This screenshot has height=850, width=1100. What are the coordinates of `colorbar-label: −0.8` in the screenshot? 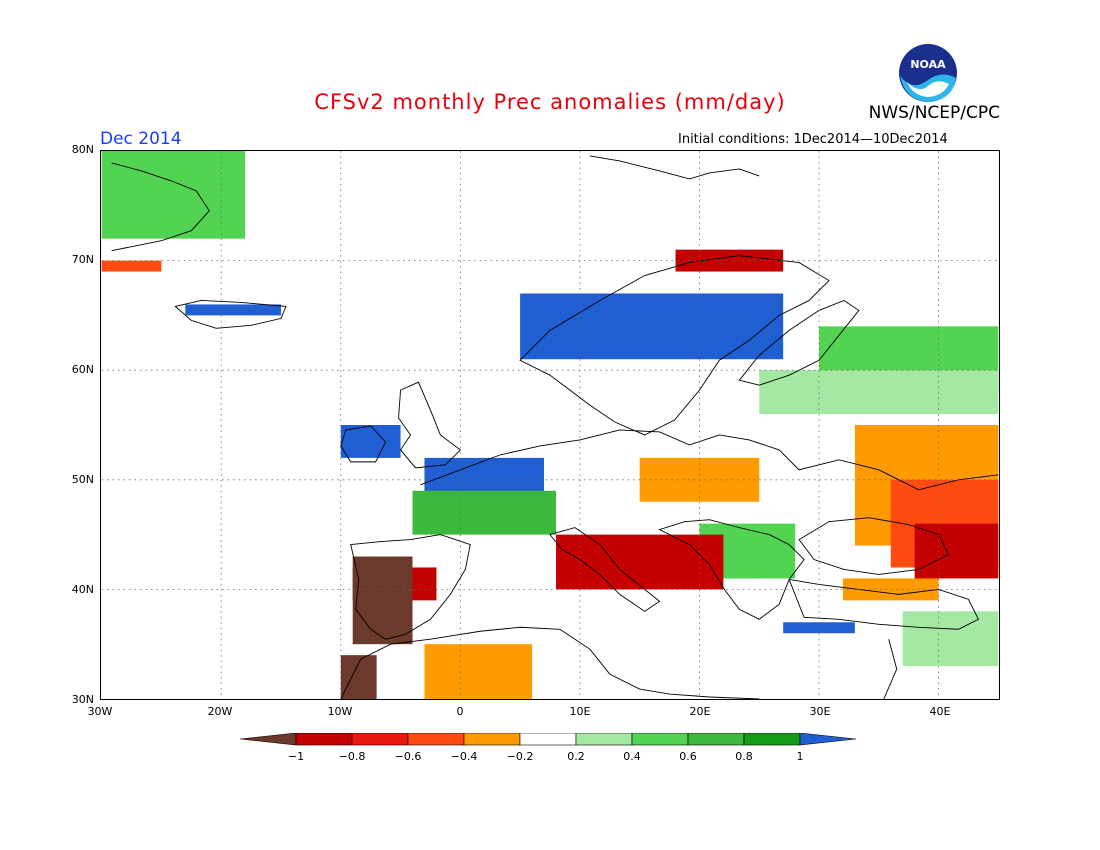 It's located at (352, 756).